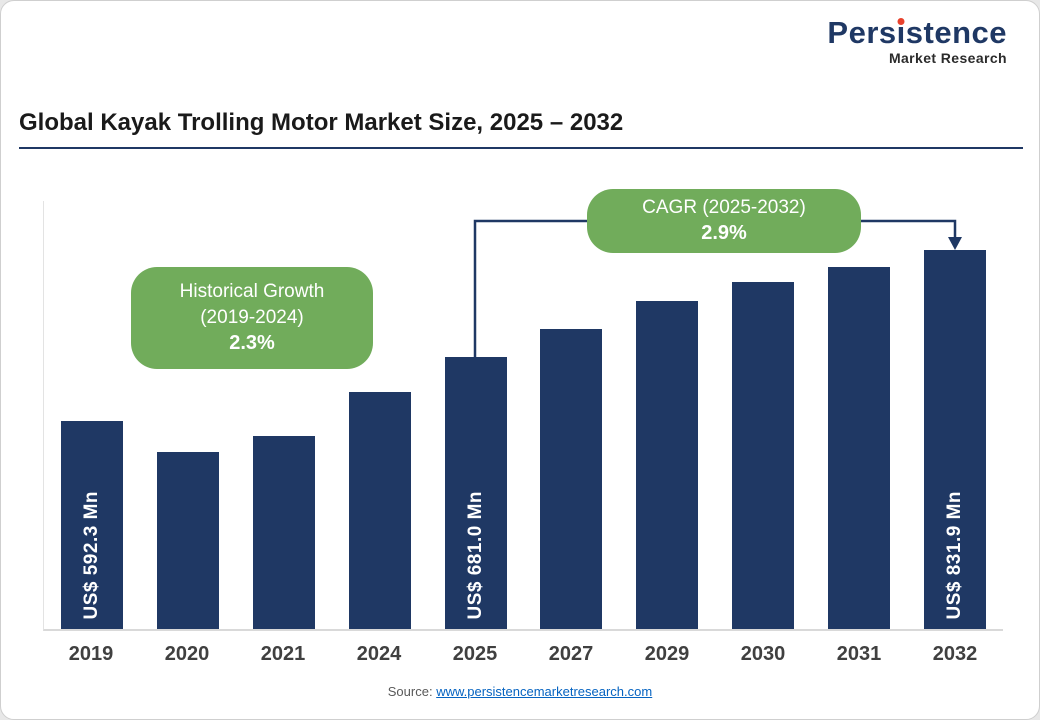  What do you see at coordinates (544, 691) in the screenshot?
I see `source-link: www.persistencemarketresearch.com` at bounding box center [544, 691].